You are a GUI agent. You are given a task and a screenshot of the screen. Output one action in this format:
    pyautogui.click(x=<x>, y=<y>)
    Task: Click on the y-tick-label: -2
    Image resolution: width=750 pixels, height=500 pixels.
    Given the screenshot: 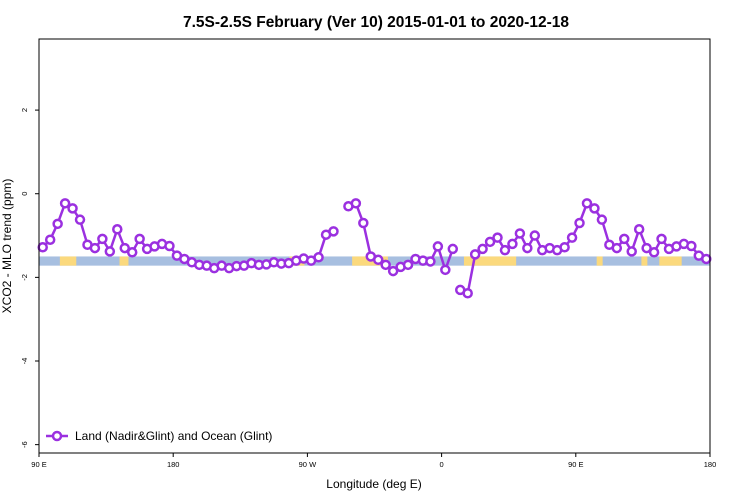 What is the action you would take?
    pyautogui.click(x=24, y=277)
    